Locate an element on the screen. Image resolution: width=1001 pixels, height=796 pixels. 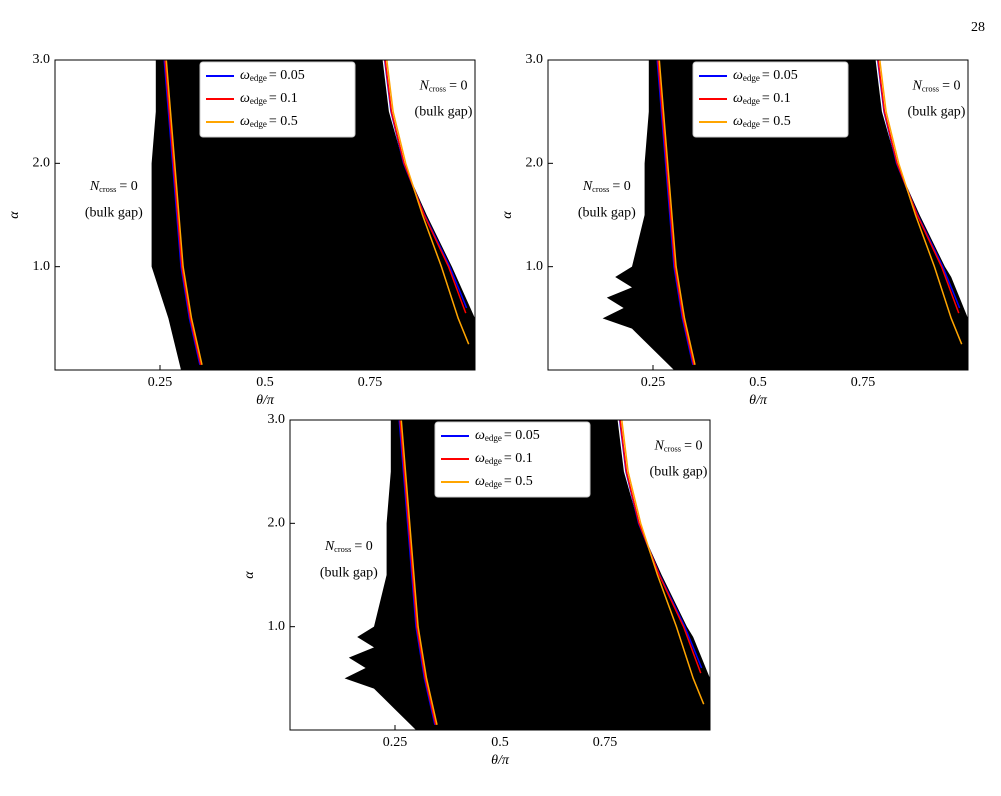
x-axis-label: θ/π is located at coordinates (758, 400).